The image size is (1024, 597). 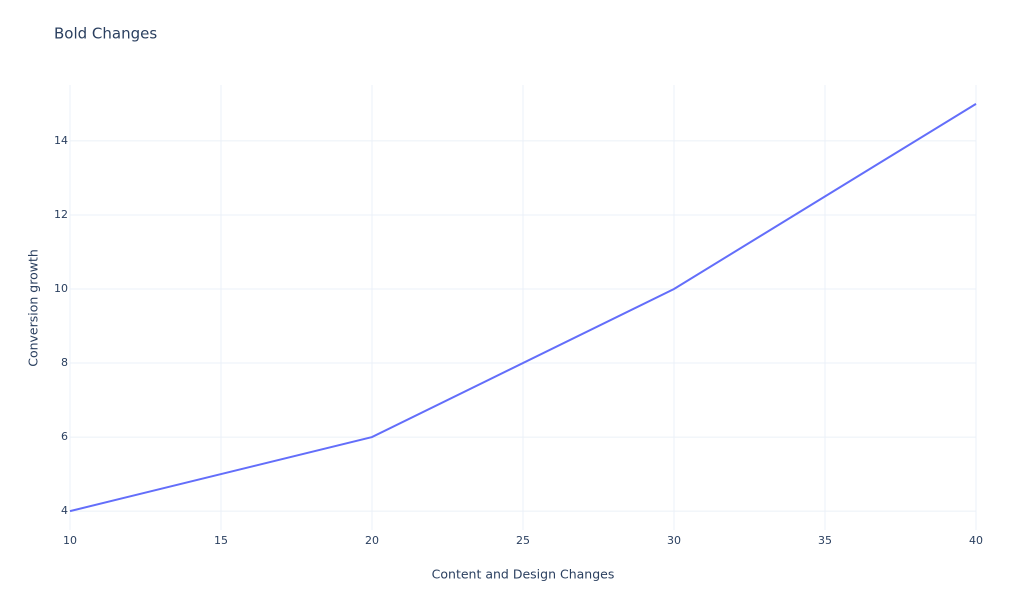 I want to click on y-tick-label: 12, so click(x=61, y=214).